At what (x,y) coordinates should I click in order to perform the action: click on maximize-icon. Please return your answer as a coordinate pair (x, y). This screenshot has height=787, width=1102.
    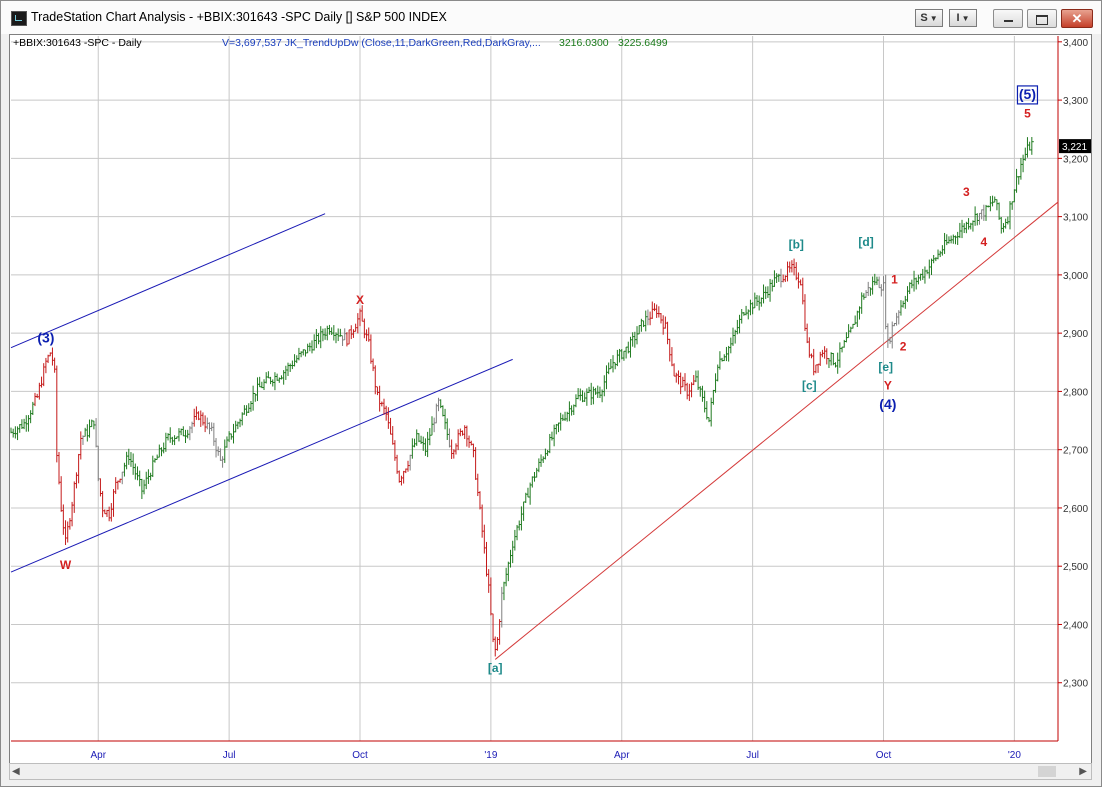
    Looking at the image, I should click on (1042, 20).